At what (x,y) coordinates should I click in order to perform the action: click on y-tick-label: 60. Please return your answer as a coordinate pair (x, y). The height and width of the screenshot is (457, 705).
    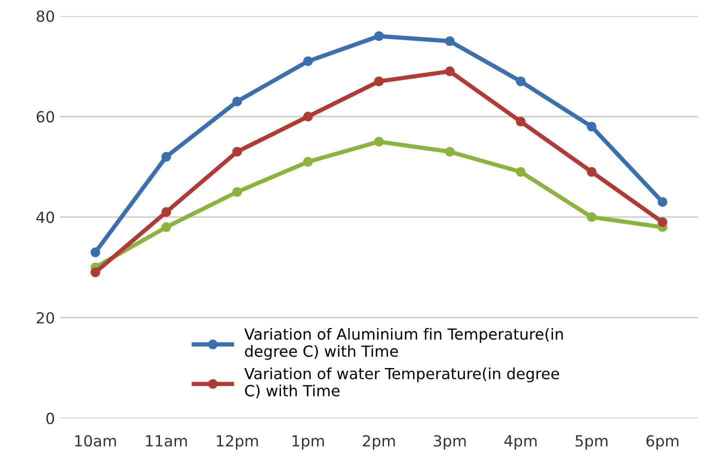
    Looking at the image, I should click on (45, 117).